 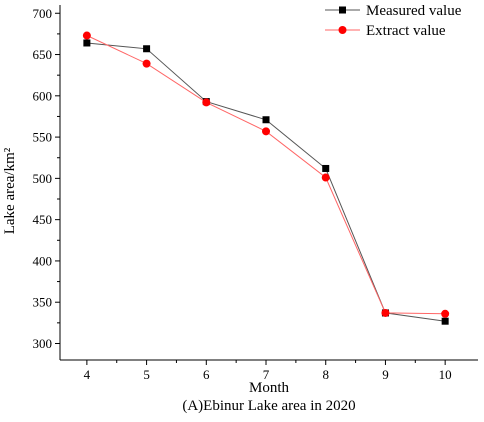 What do you see at coordinates (43, 302) in the screenshot?
I see `y-tick-label: 350` at bounding box center [43, 302].